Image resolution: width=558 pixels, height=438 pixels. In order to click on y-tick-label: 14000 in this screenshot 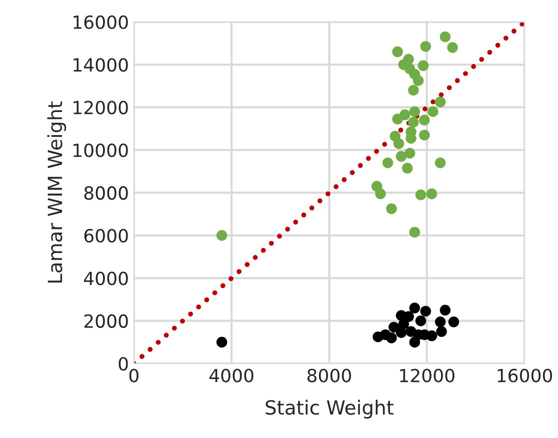, I will do `click(101, 65)`.